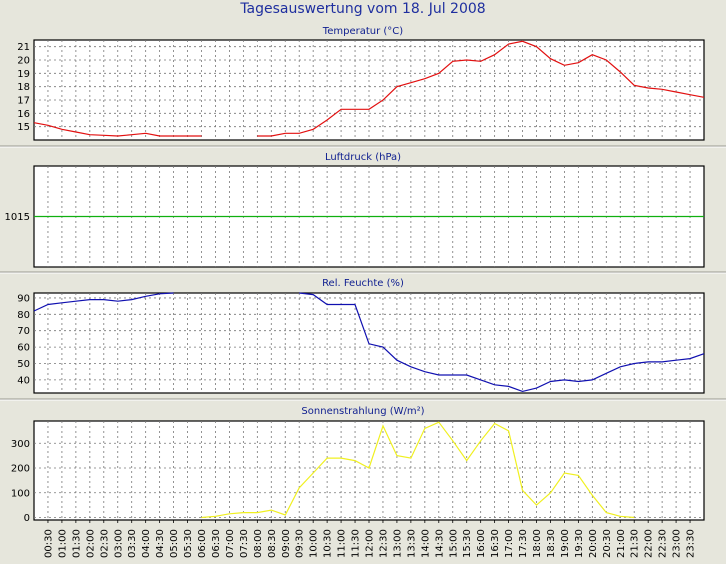  Describe the element at coordinates (23, 114) in the screenshot. I see `temperature-ytick: 16` at that location.